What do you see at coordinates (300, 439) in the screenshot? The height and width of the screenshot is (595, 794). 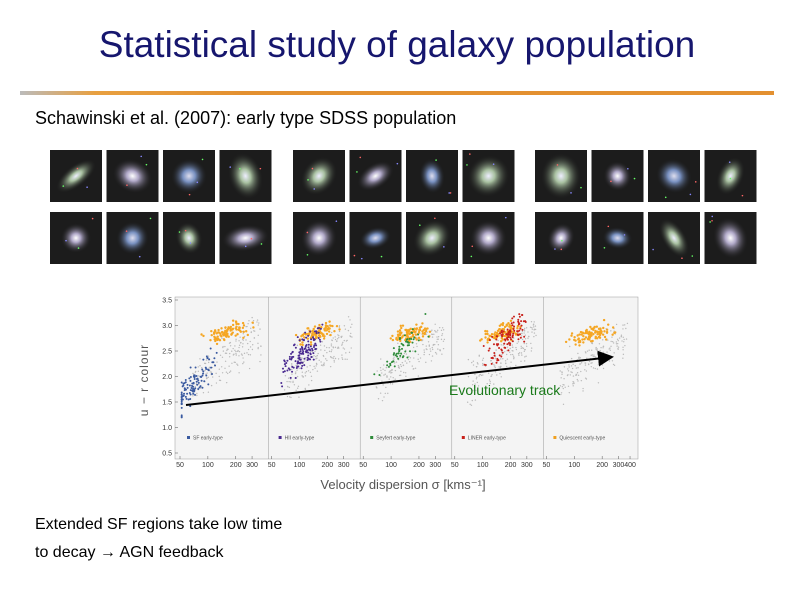 I see `legend-label: HII early-type` at bounding box center [300, 439].